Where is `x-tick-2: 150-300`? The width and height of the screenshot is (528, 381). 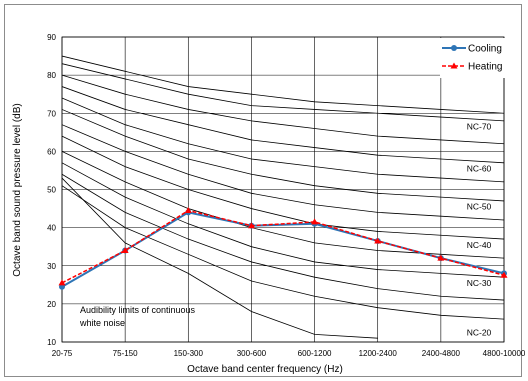
x-tick-2: 150-300 is located at coordinates (189, 353).